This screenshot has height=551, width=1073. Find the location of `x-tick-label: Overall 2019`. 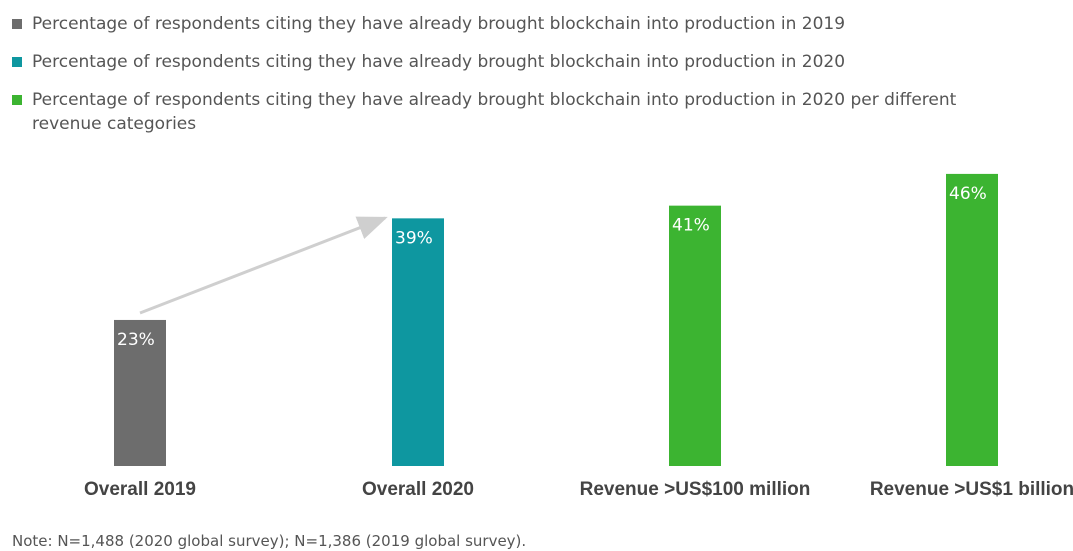

x-tick-label: Overall 2019 is located at coordinates (140, 489).